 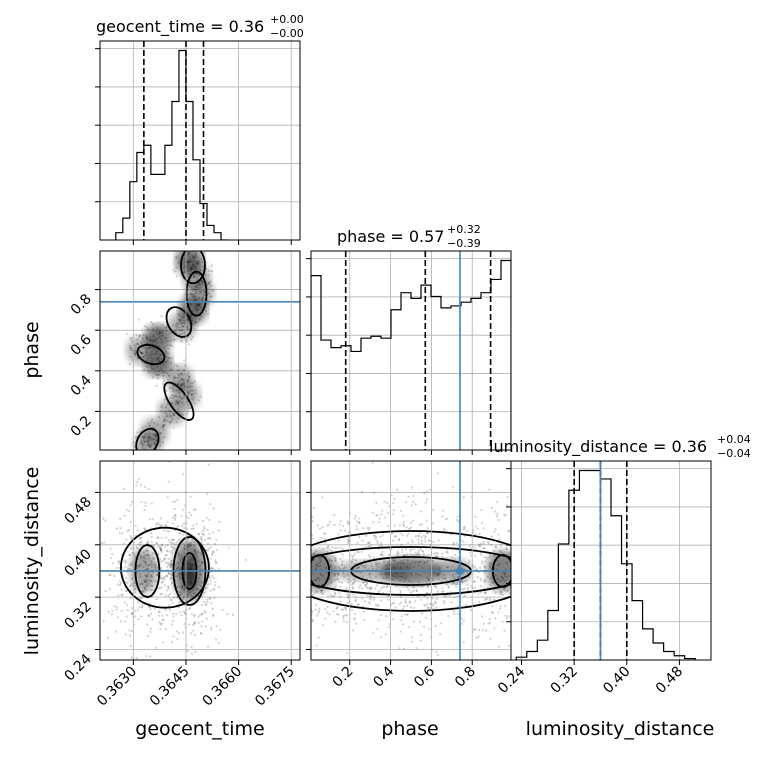 What do you see at coordinates (154, 431) in the screenshot?
I see `density-blob` at bounding box center [154, 431].